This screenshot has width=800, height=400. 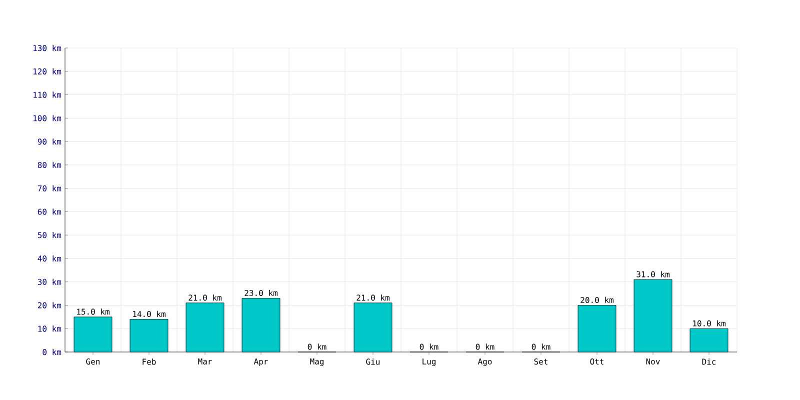 What do you see at coordinates (48, 118) in the screenshot?
I see `y-tick-label: 100 km` at bounding box center [48, 118].